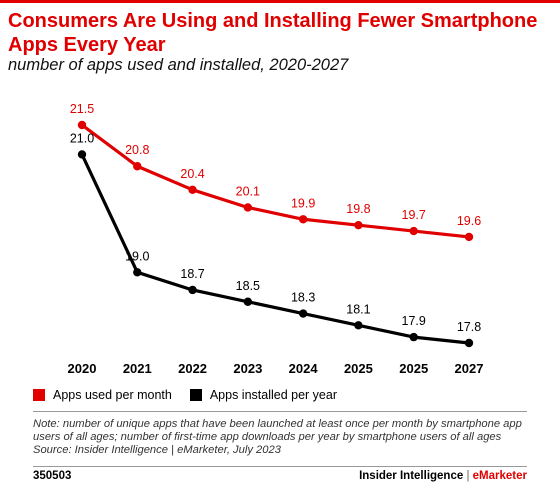 Image resolution: width=560 pixels, height=487 pixels. Describe the element at coordinates (137, 256) in the screenshot. I see `data-label-installed-1: 19.0` at that location.